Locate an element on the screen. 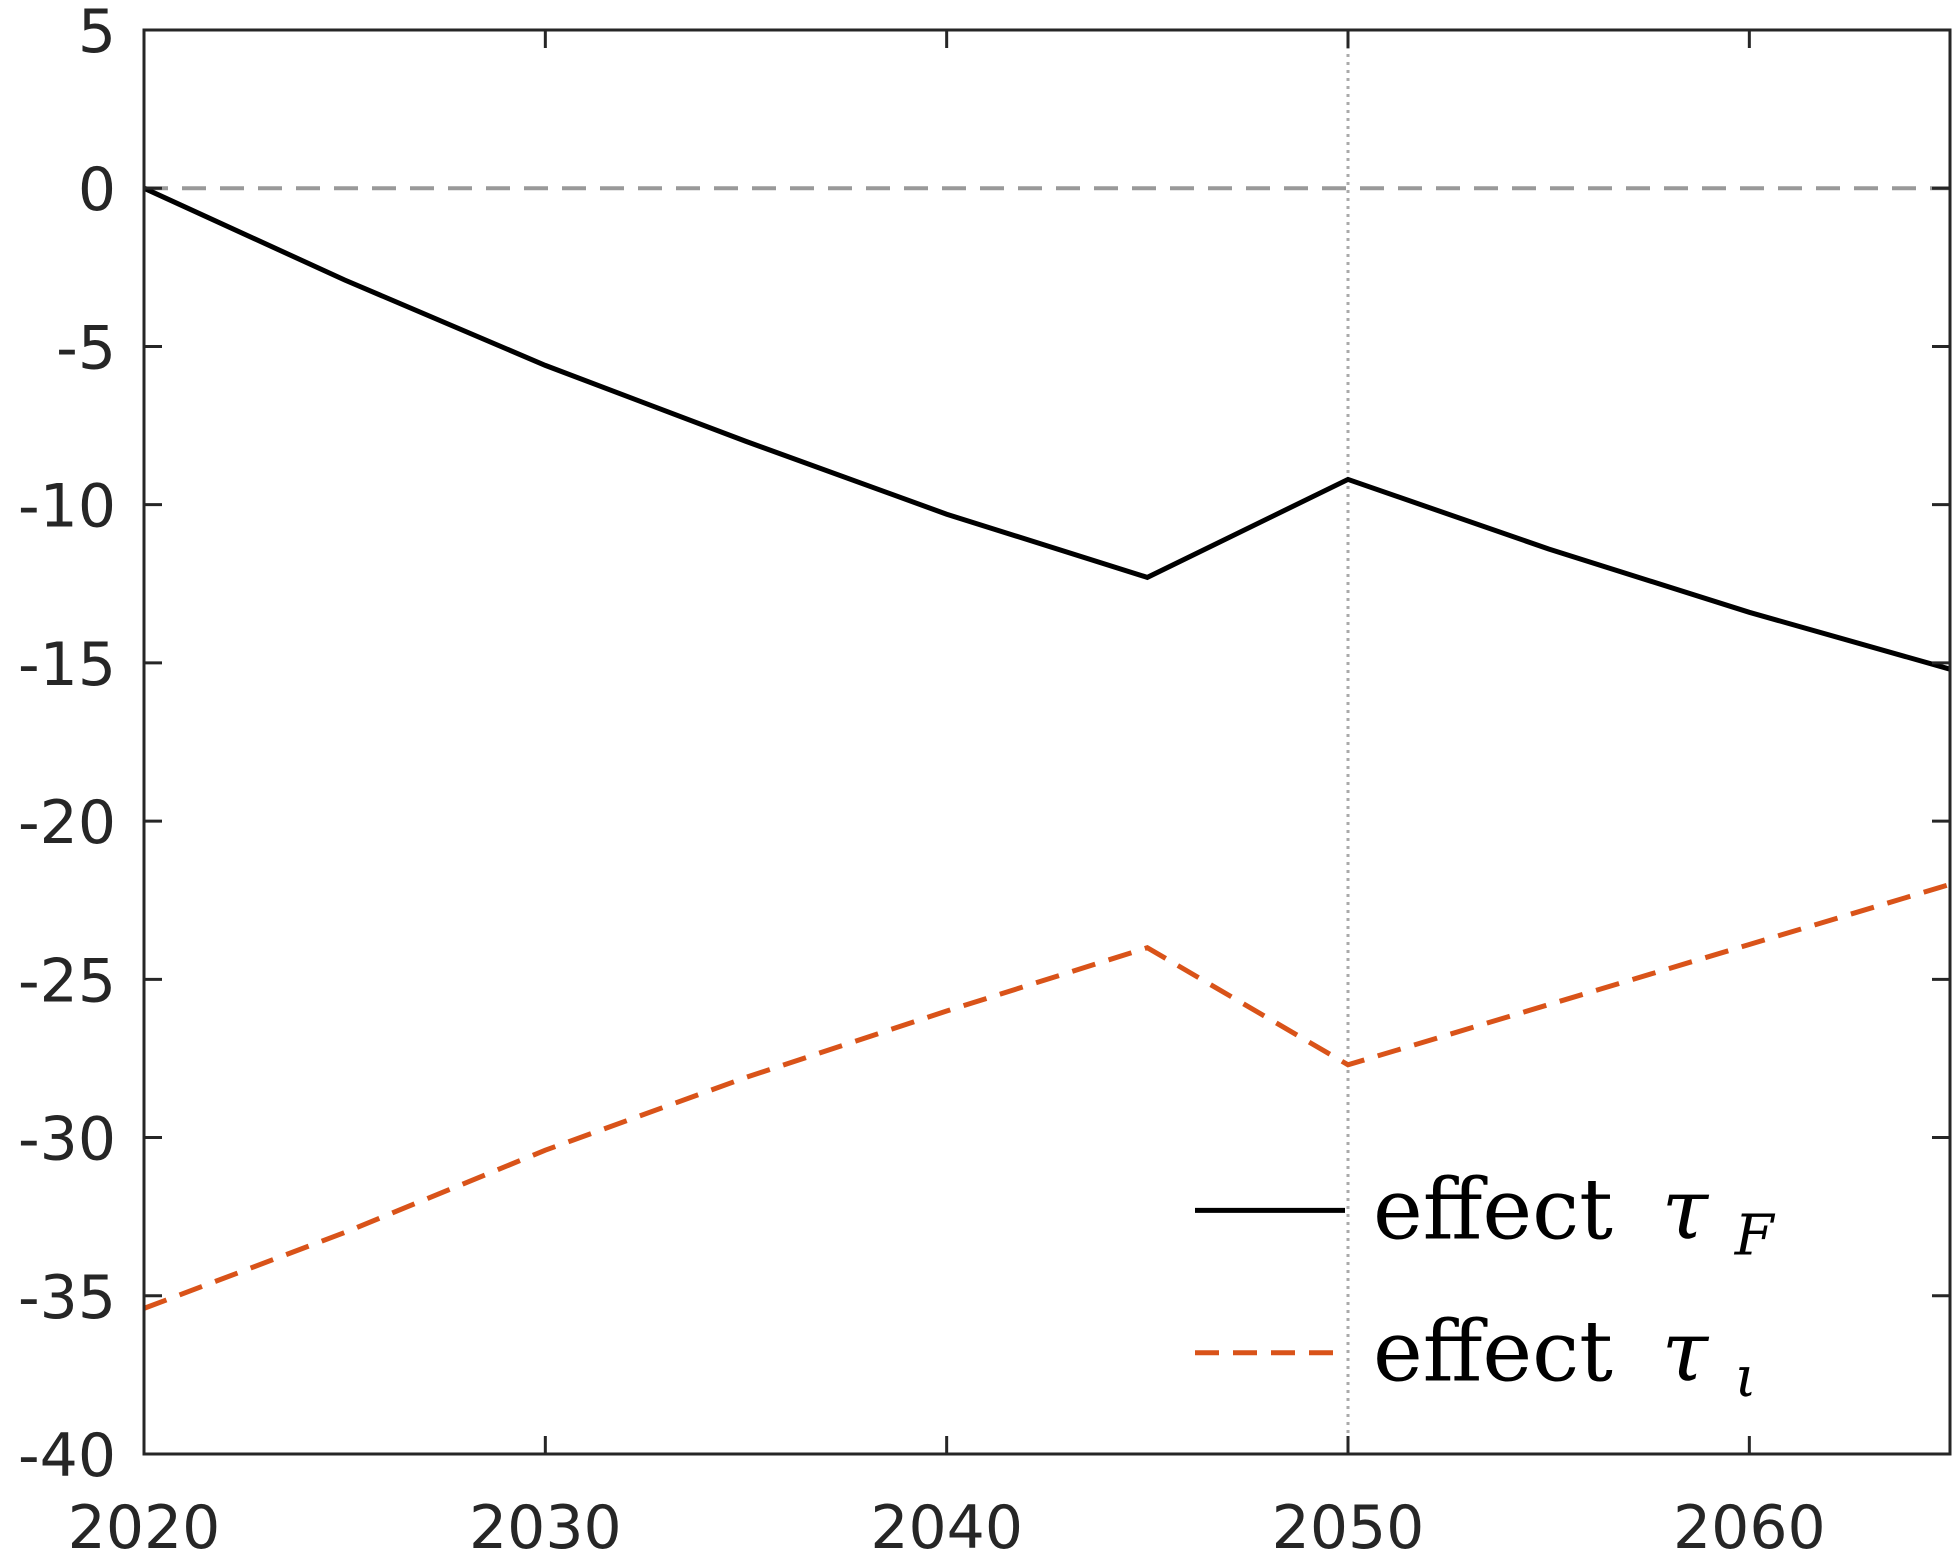 This screenshot has width=1954, height=1553. x-tick-label-2060: 2060 is located at coordinates (1749, 1523).